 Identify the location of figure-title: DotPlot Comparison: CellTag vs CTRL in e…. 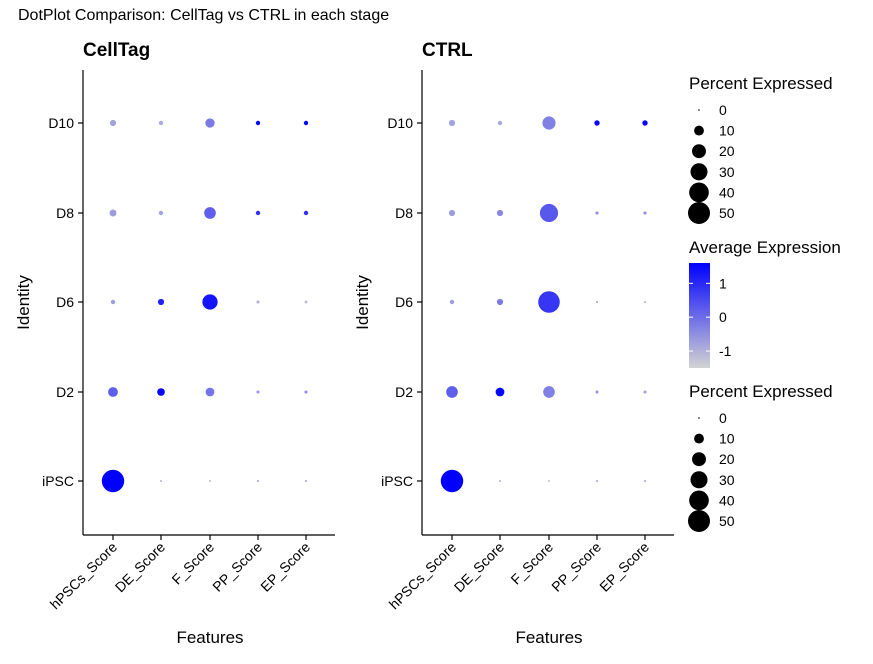
(203, 15).